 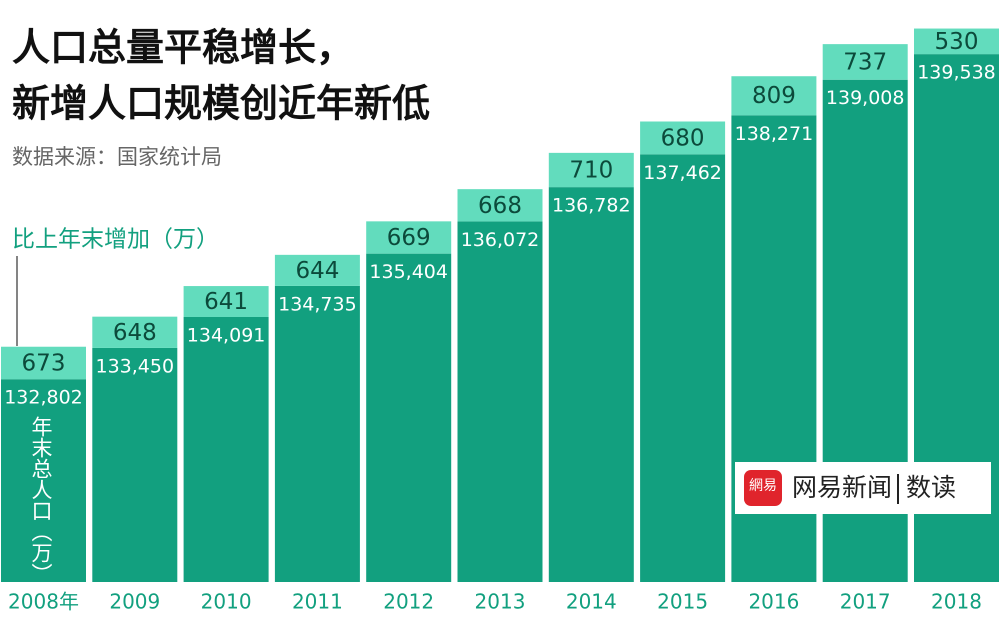 I want to click on x-tick-label: 2009, so click(x=134, y=602).